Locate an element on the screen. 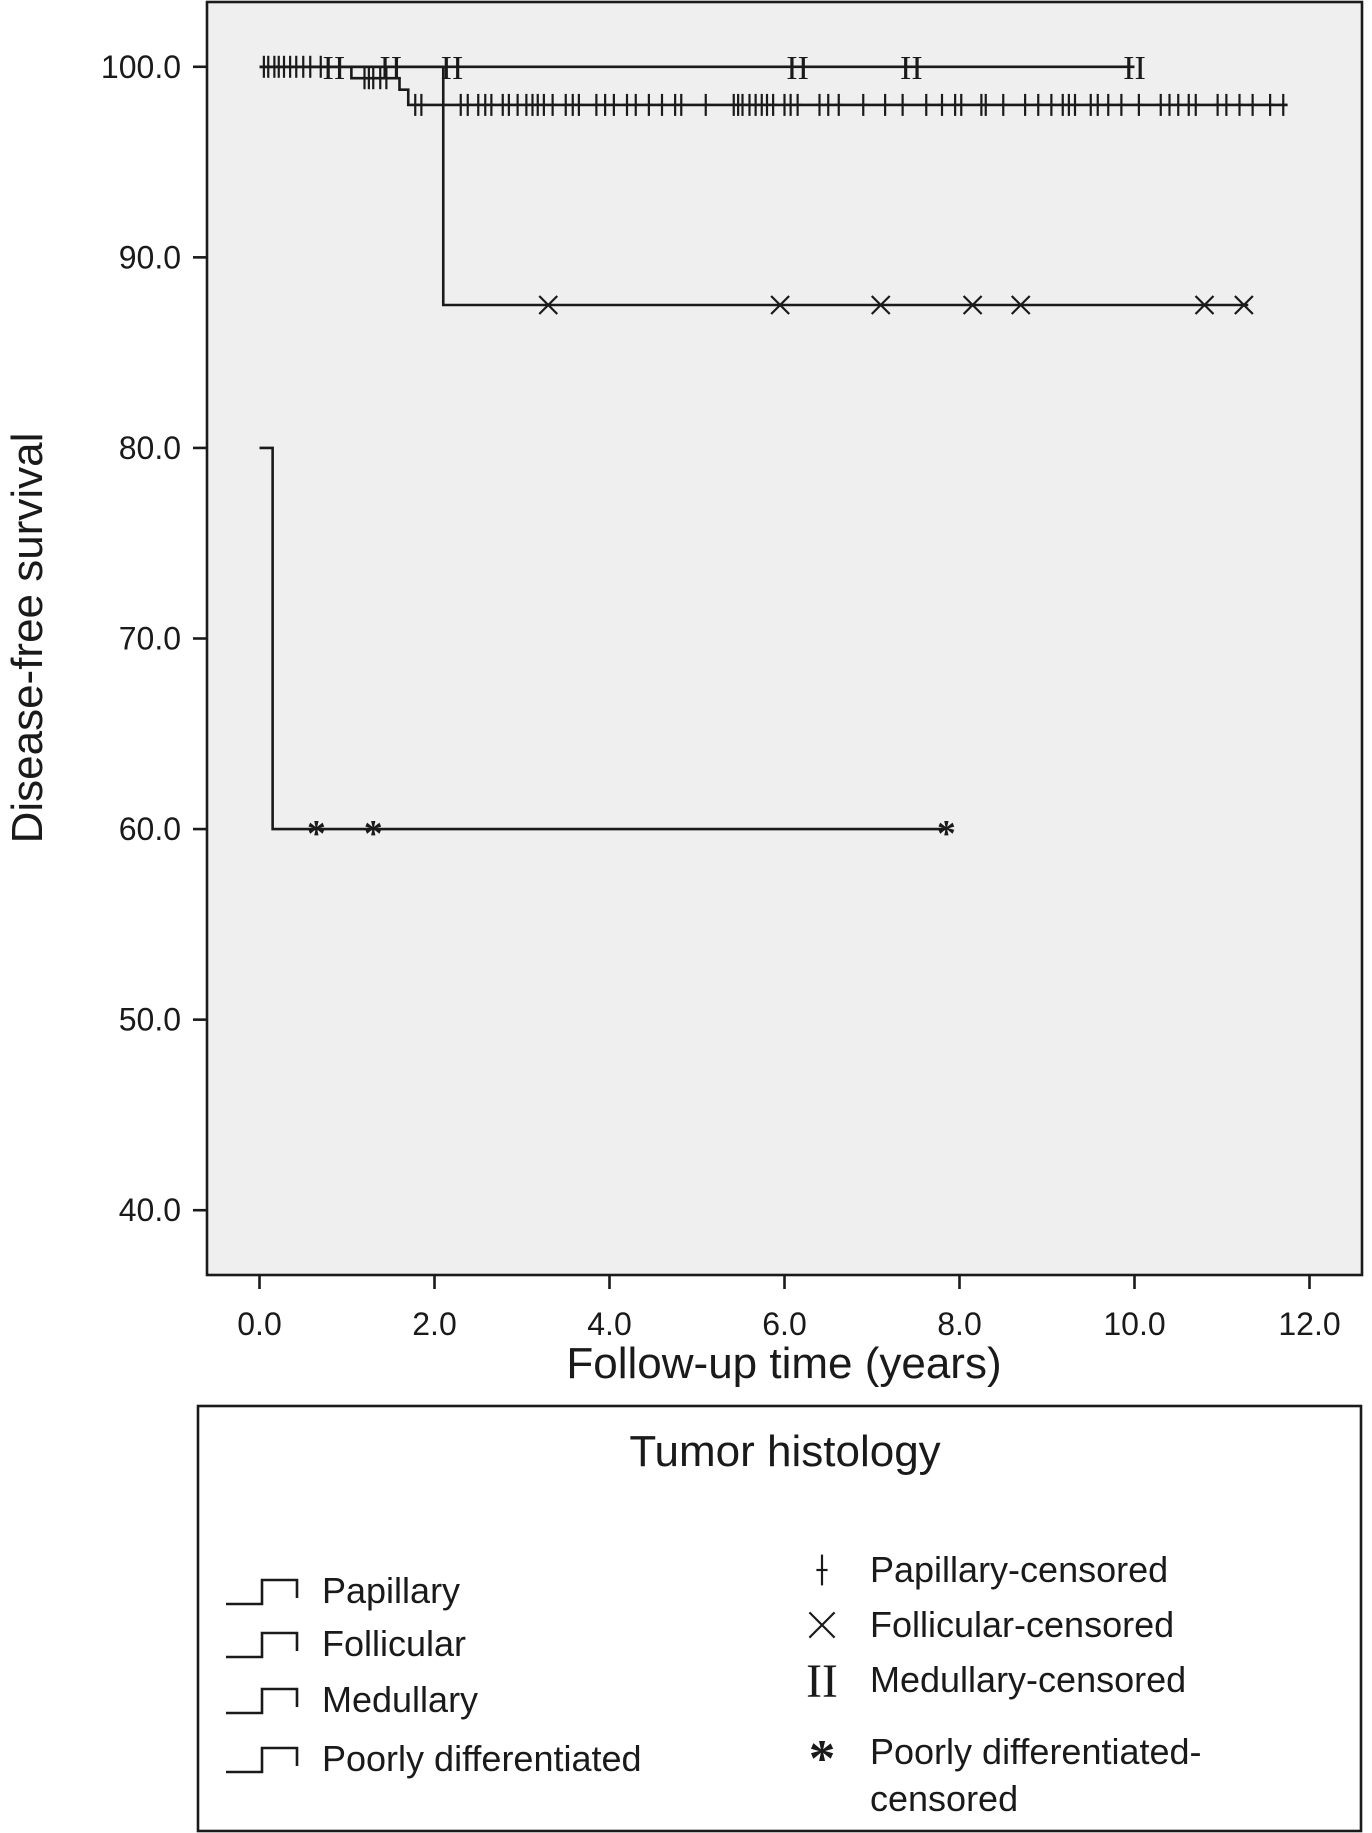  legend-entry-papillary: Papillary is located at coordinates (343, 1590).